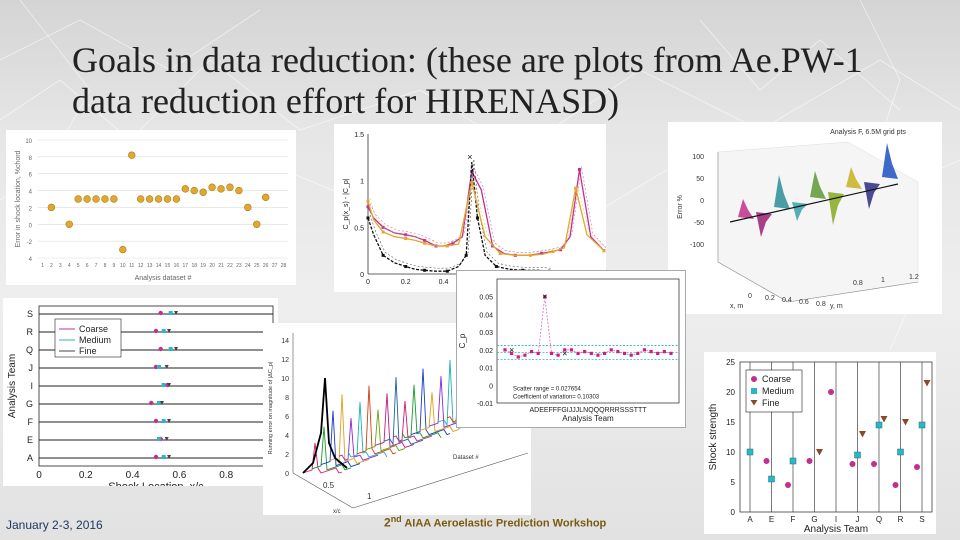  Describe the element at coordinates (271, 408) in the screenshot. I see `z-axis-title: Running error on magnitude of |ΔC_p|` at that location.